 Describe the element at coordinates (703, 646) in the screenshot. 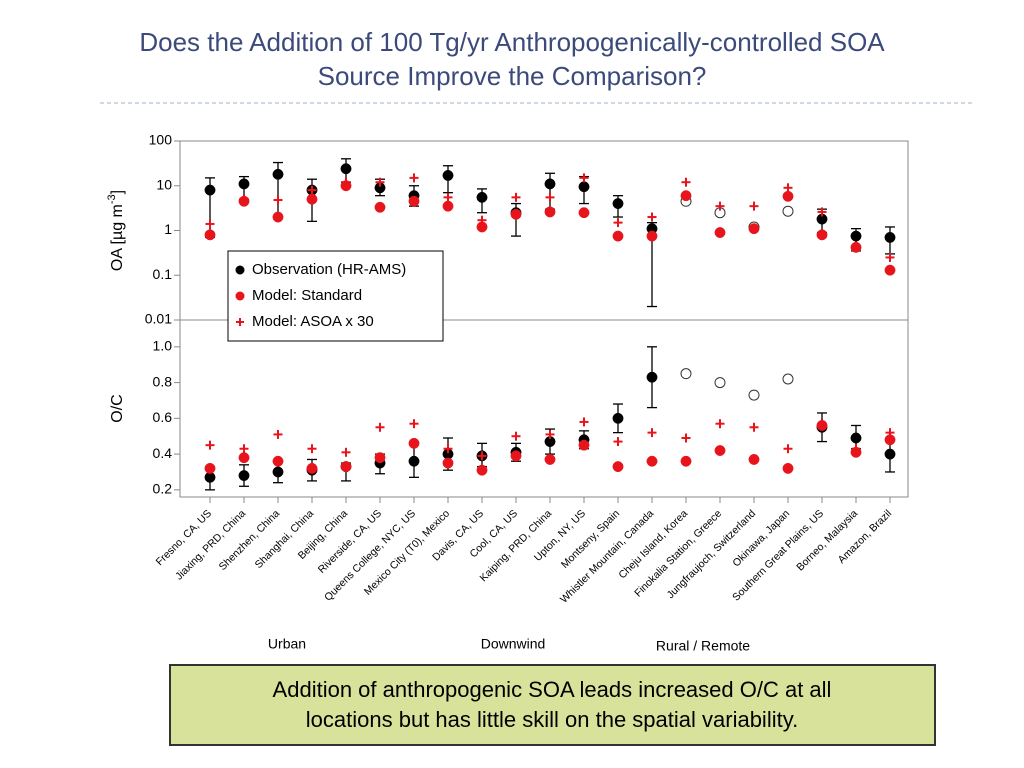

I see `group-label: Rural / Remote` at that location.